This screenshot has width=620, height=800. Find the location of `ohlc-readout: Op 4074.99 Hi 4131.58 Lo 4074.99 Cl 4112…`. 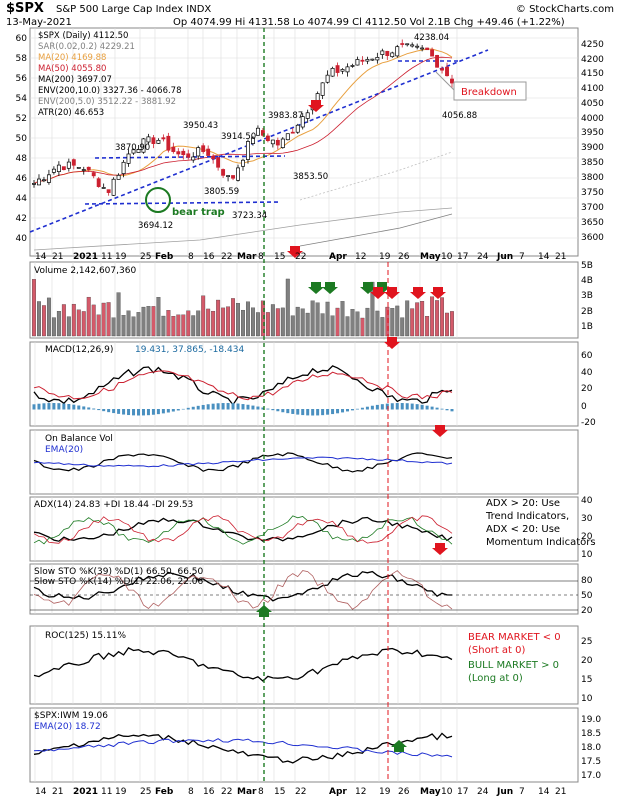

ohlc-readout: Op 4074.99 Hi 4131.58 Lo 4074.99 Cl 4112… is located at coordinates (369, 22).